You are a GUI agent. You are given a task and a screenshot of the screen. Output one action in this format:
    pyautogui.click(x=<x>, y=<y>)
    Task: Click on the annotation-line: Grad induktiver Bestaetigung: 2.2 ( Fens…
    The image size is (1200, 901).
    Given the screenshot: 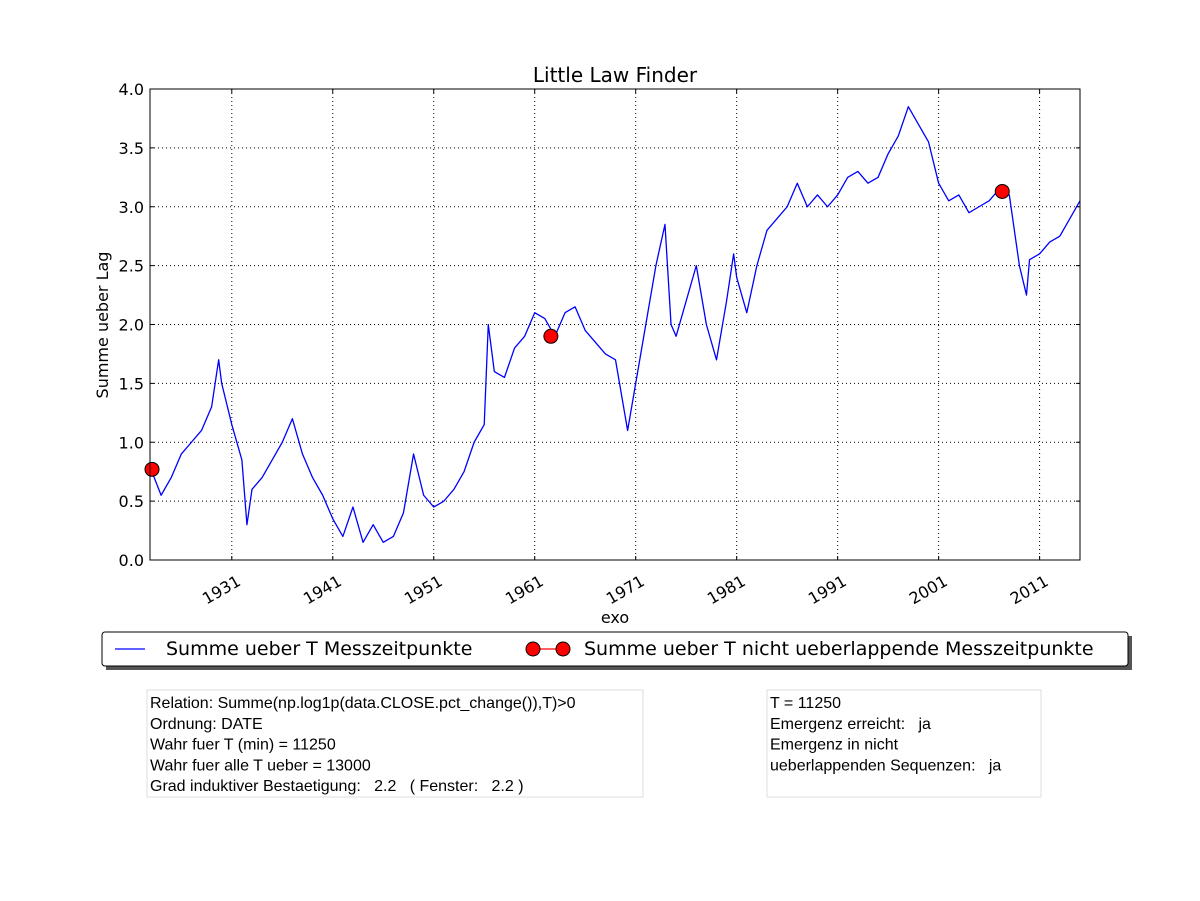 What is the action you would take?
    pyautogui.click(x=337, y=786)
    